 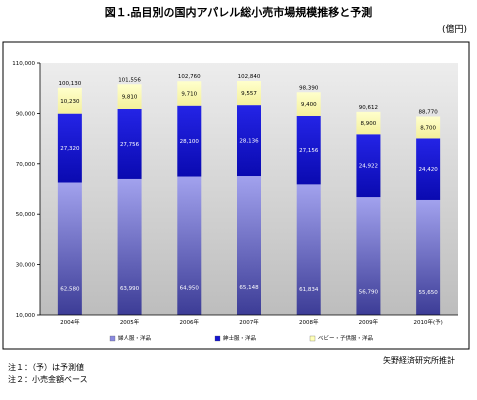 I want to click on segment-womens-label: 55,650, so click(x=429, y=293).